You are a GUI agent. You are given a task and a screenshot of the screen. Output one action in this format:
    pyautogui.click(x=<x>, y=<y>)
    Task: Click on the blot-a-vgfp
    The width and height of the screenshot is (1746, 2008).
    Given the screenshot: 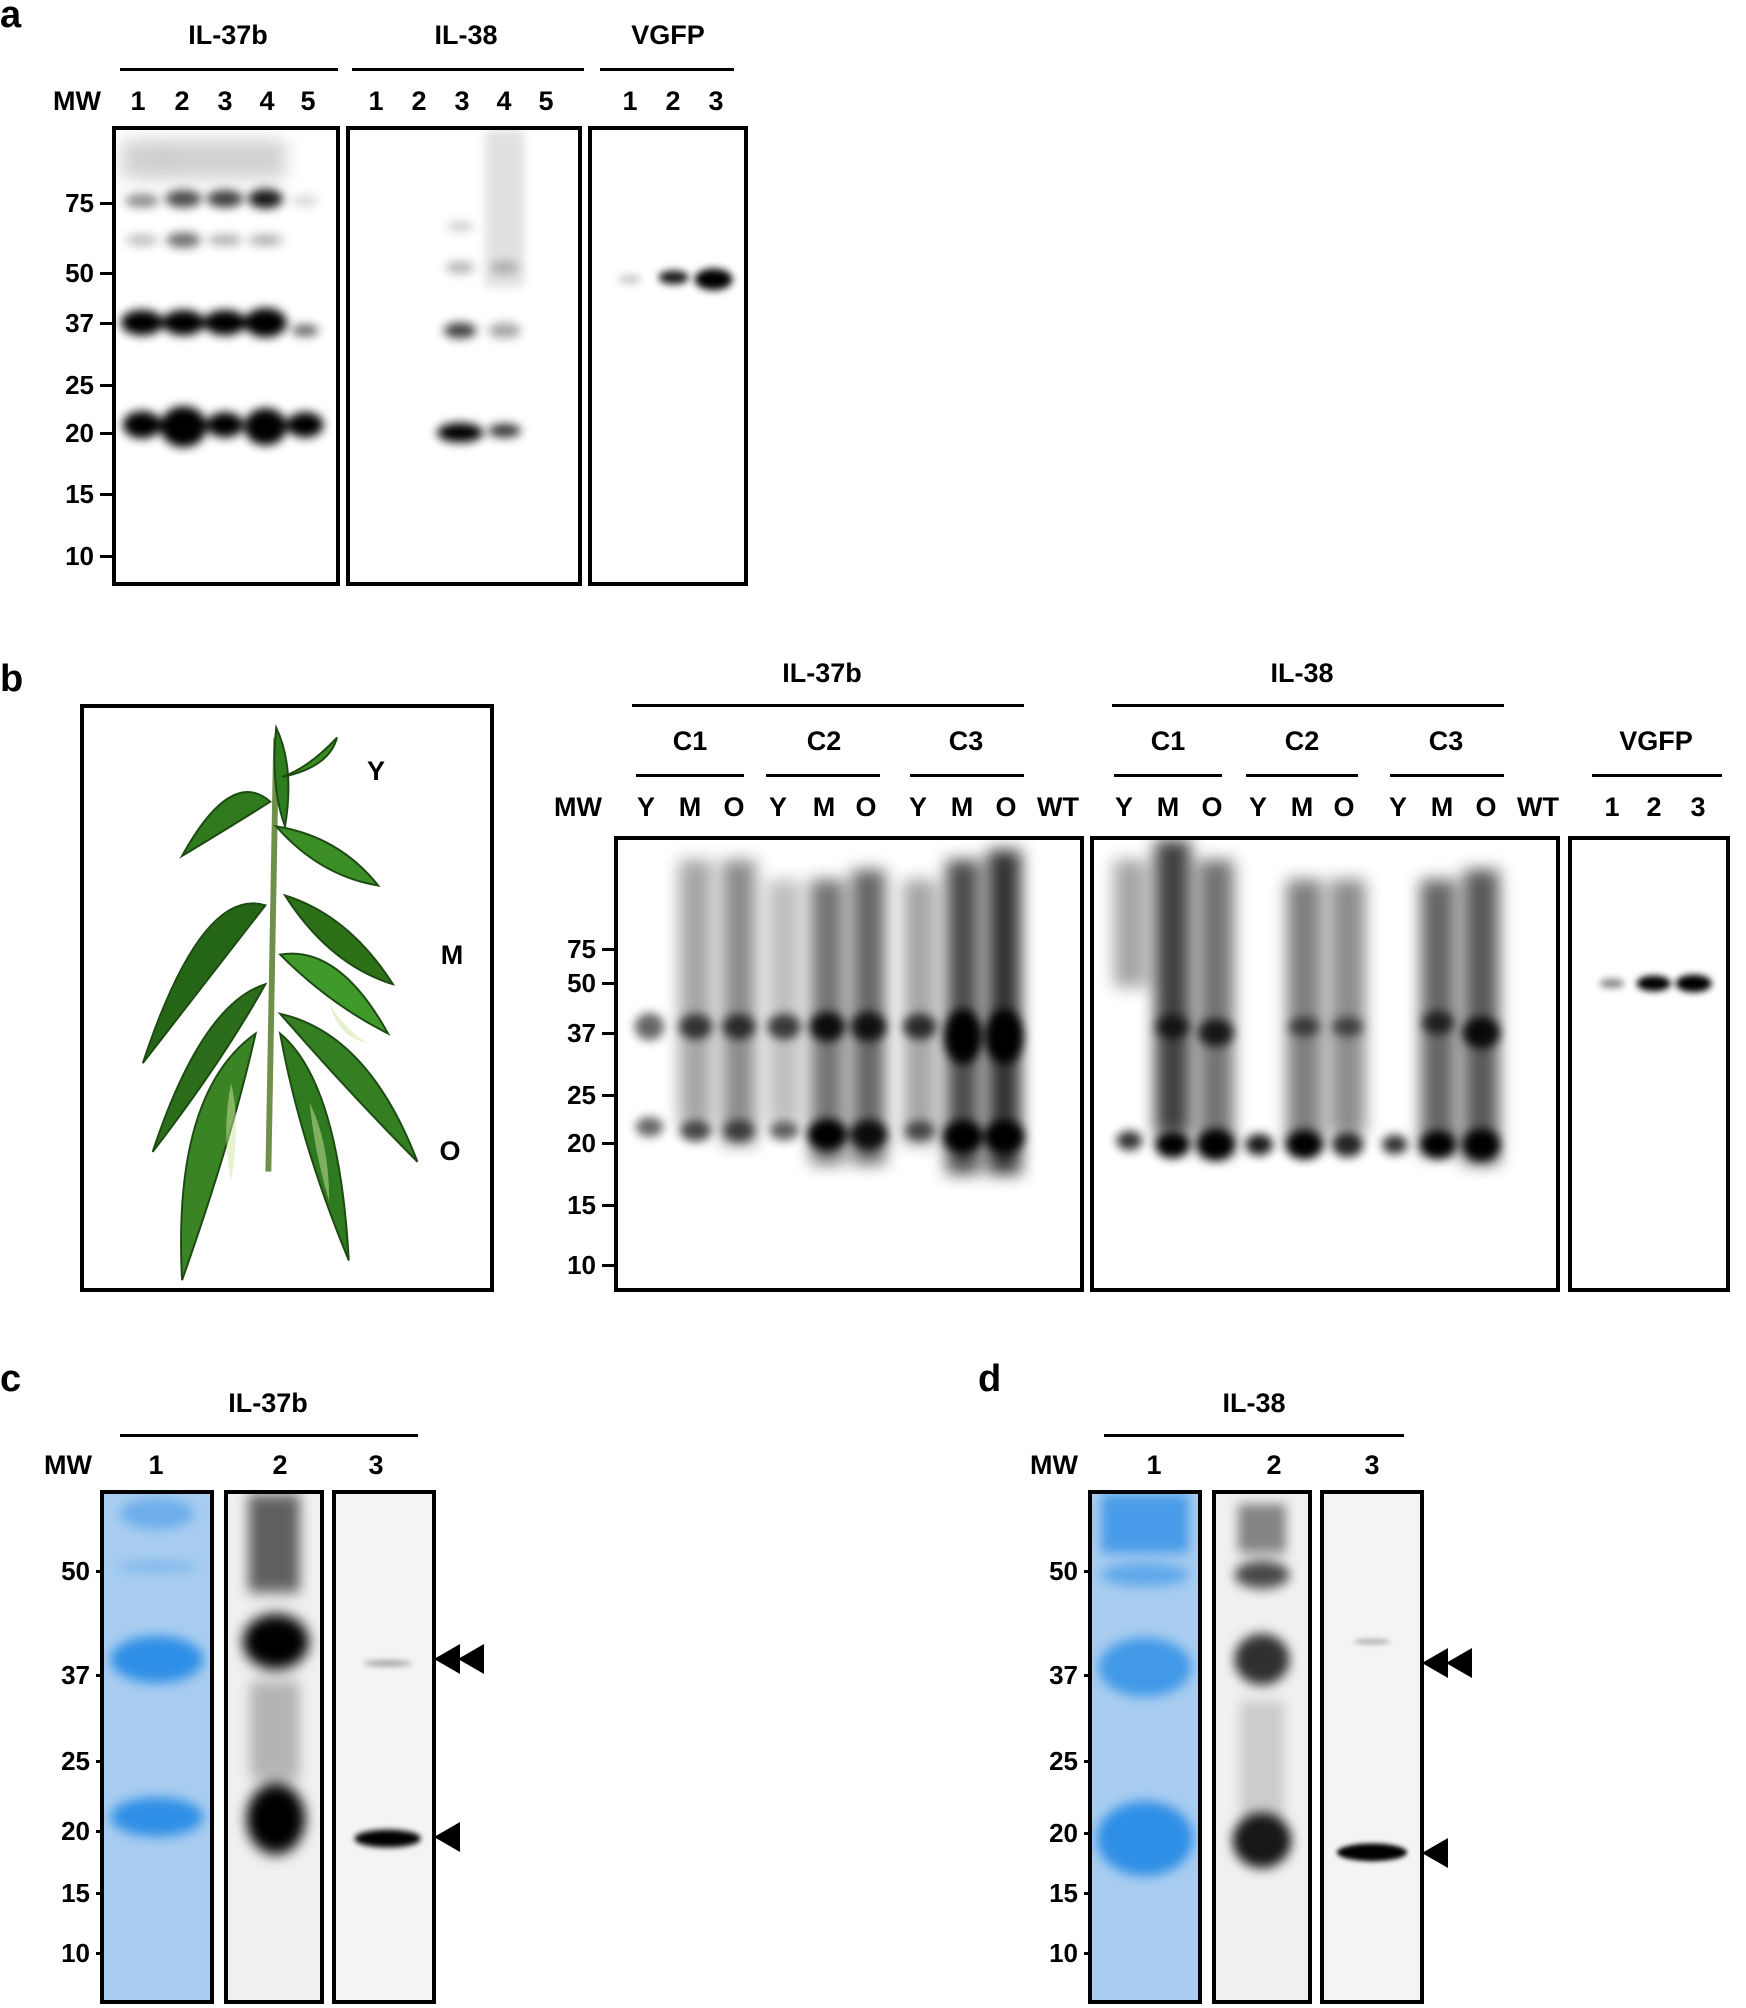 What is the action you would take?
    pyautogui.click(x=668, y=356)
    